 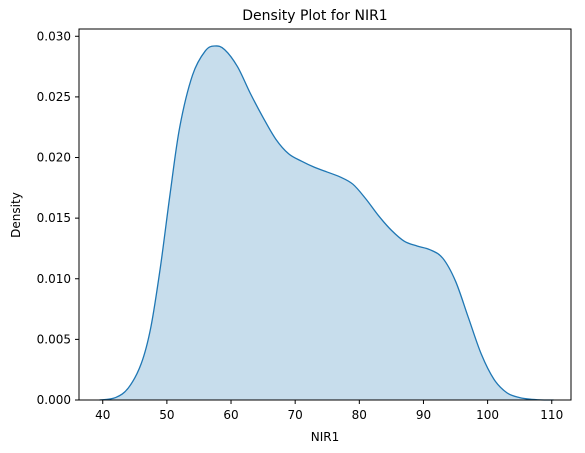 I want to click on x-tick-label: 60, so click(x=230, y=415).